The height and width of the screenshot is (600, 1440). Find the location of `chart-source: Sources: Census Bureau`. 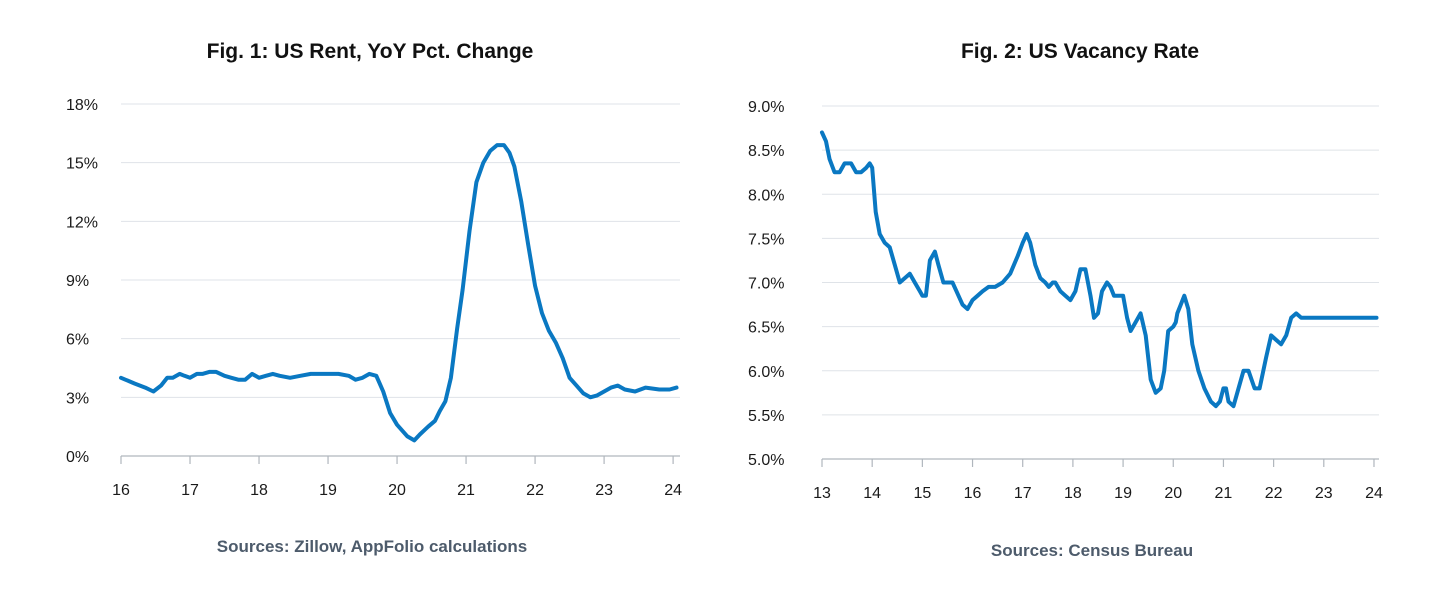

chart-source: Sources: Census Bureau is located at coordinates (1092, 550).